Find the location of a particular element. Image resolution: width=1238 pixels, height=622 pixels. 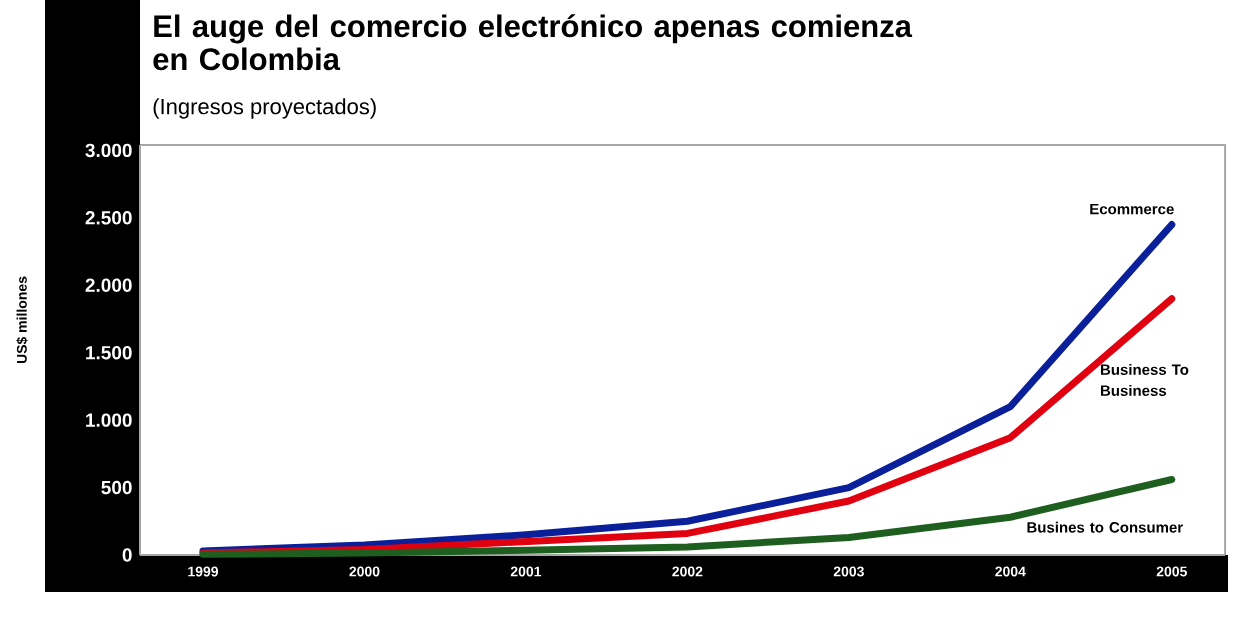

x-tick-label: 1999 is located at coordinates (203, 571).